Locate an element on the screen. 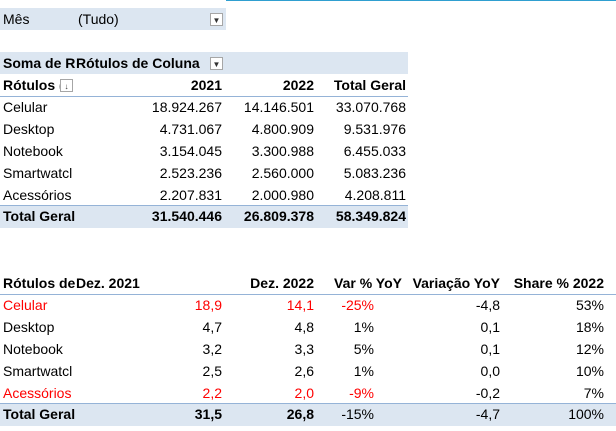  summary-cell-dez2021: 4,7 is located at coordinates (212, 327).